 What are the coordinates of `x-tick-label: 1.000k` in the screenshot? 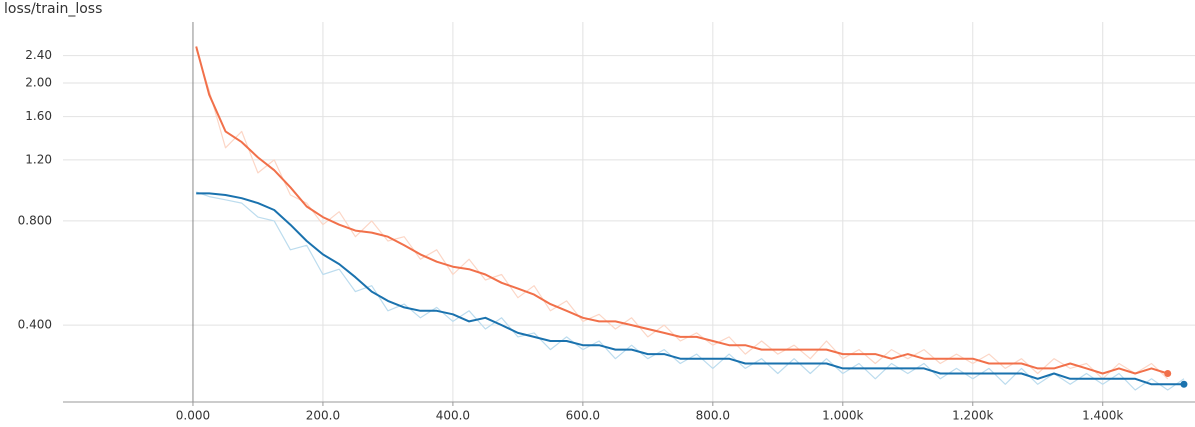 It's located at (842, 416).